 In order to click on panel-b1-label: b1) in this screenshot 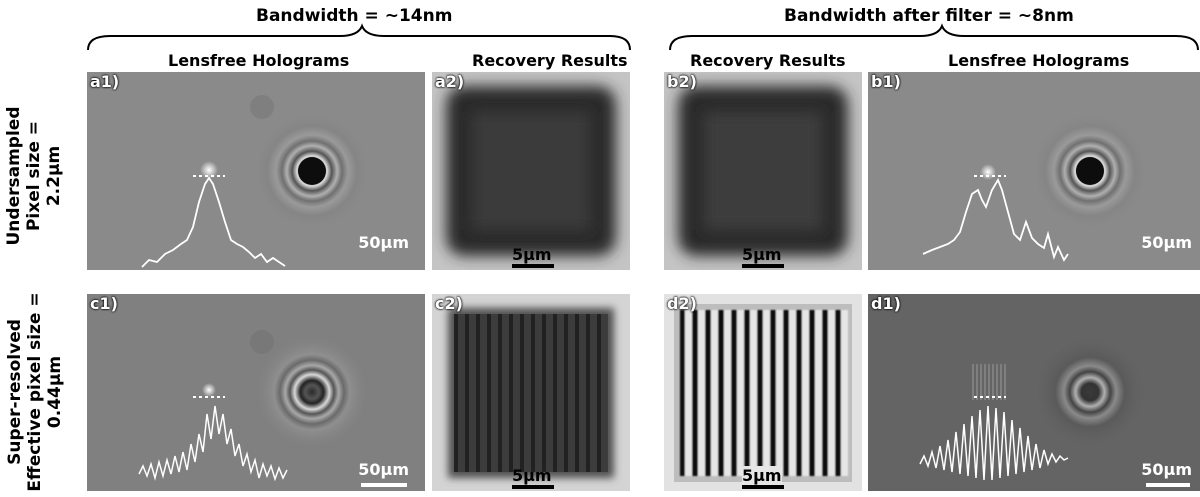, I will do `click(886, 81)`.